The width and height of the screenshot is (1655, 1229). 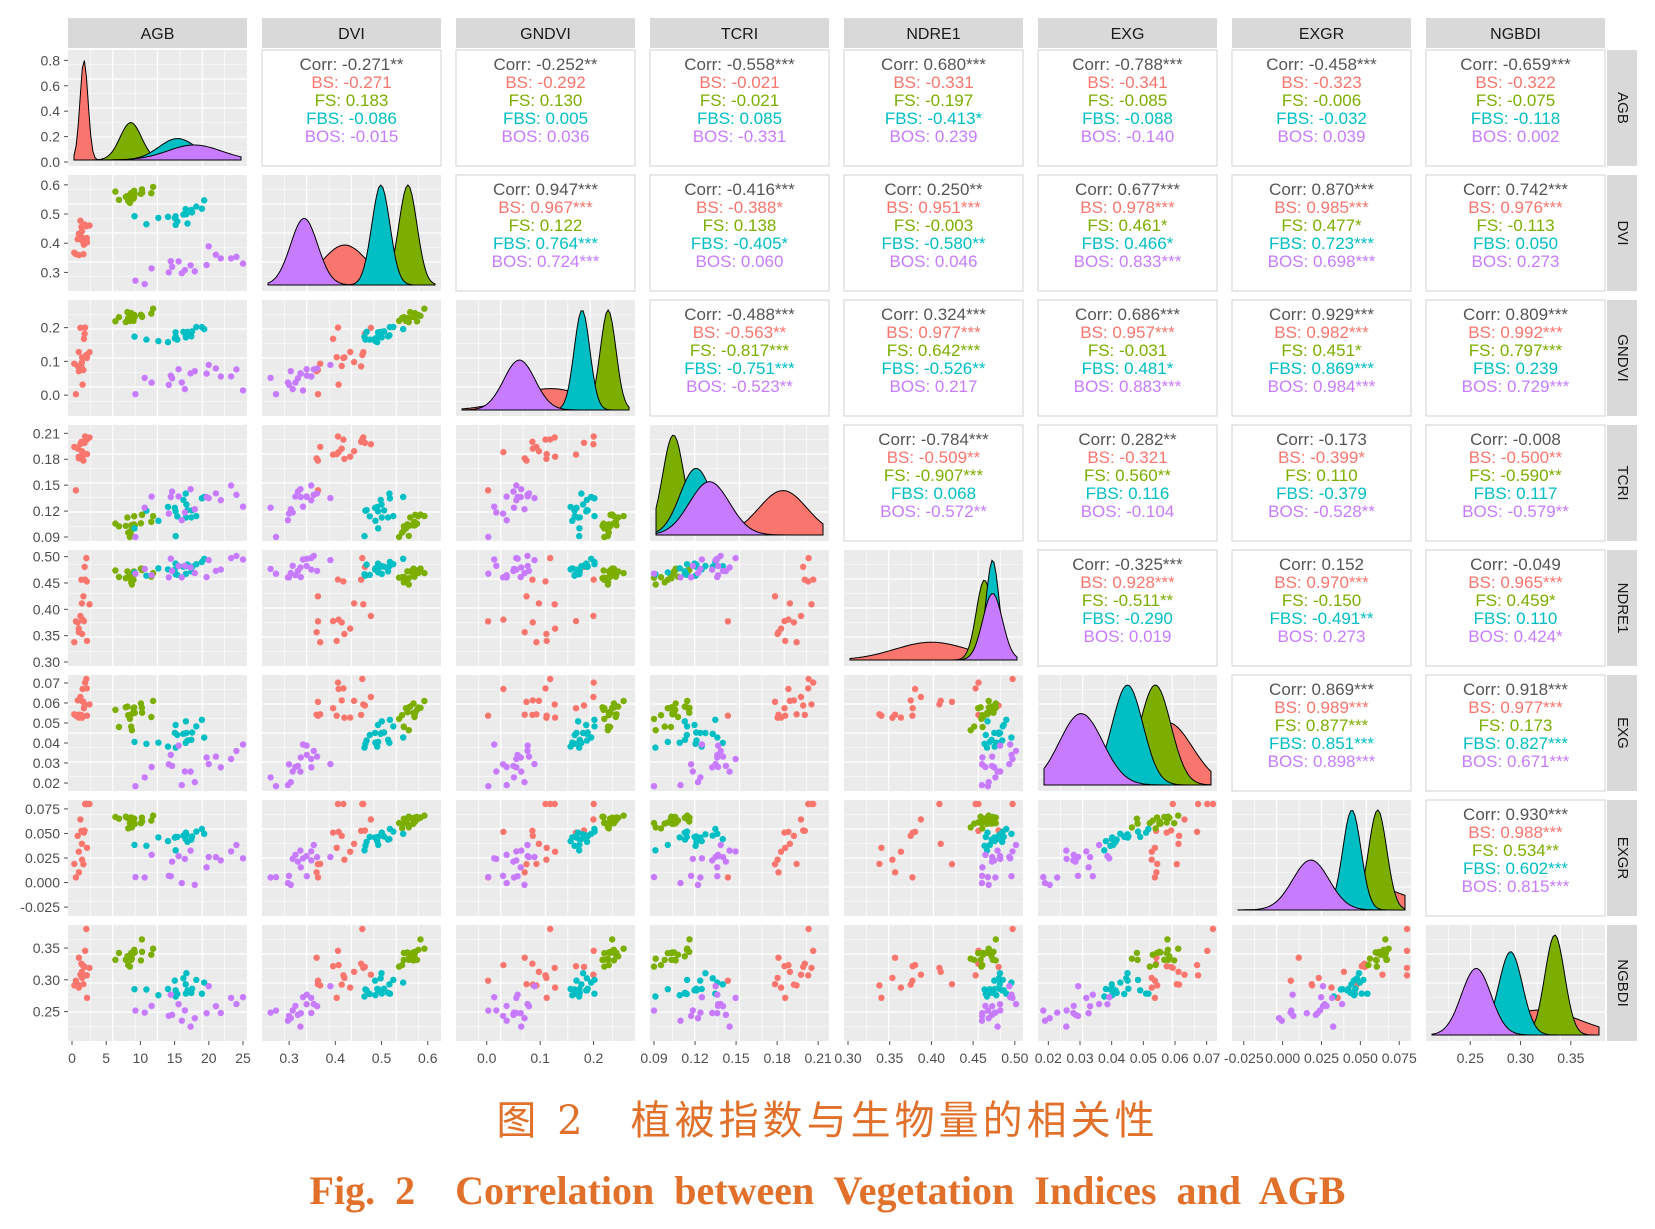 What do you see at coordinates (51, 361) in the screenshot?
I see `y-tick-label-gndvi: 0.1` at bounding box center [51, 361].